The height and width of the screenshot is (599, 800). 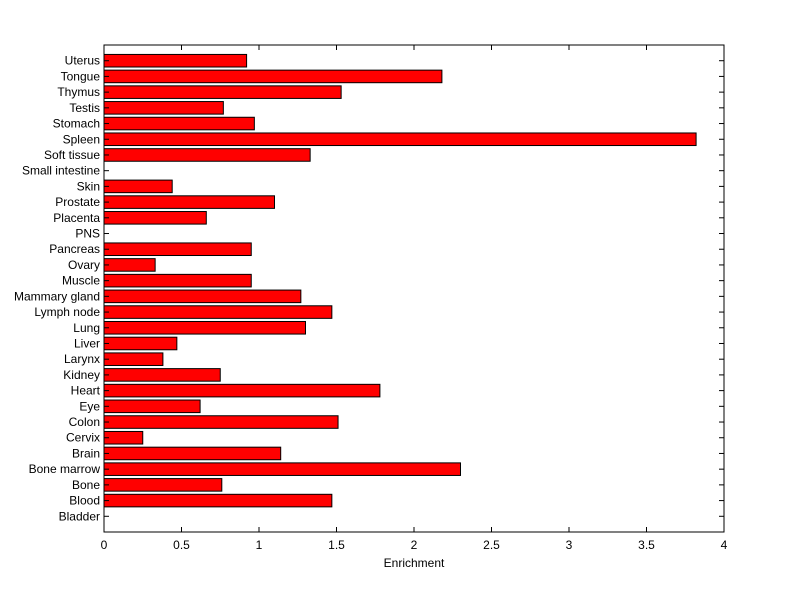 I want to click on bar-tongue, so click(x=273, y=76).